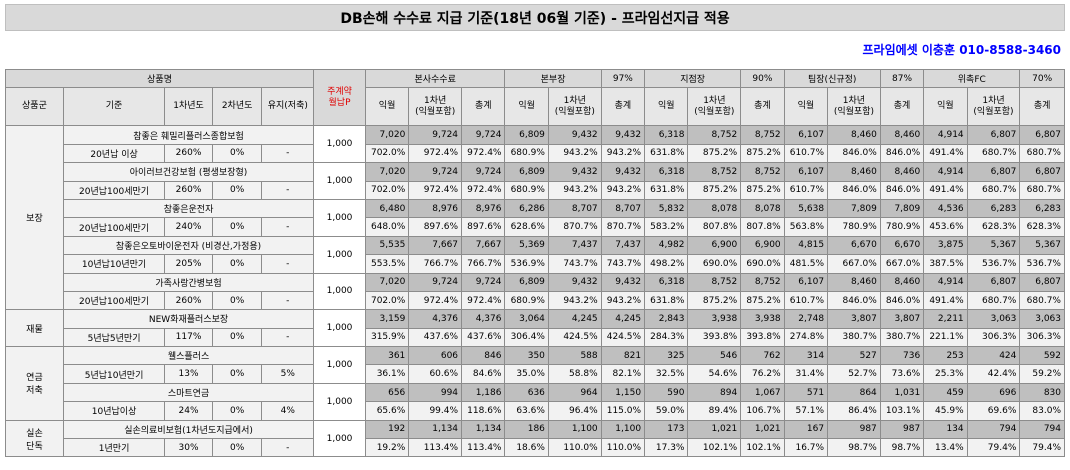  I want to click on commission-rate: 76.2%, so click(762, 374).